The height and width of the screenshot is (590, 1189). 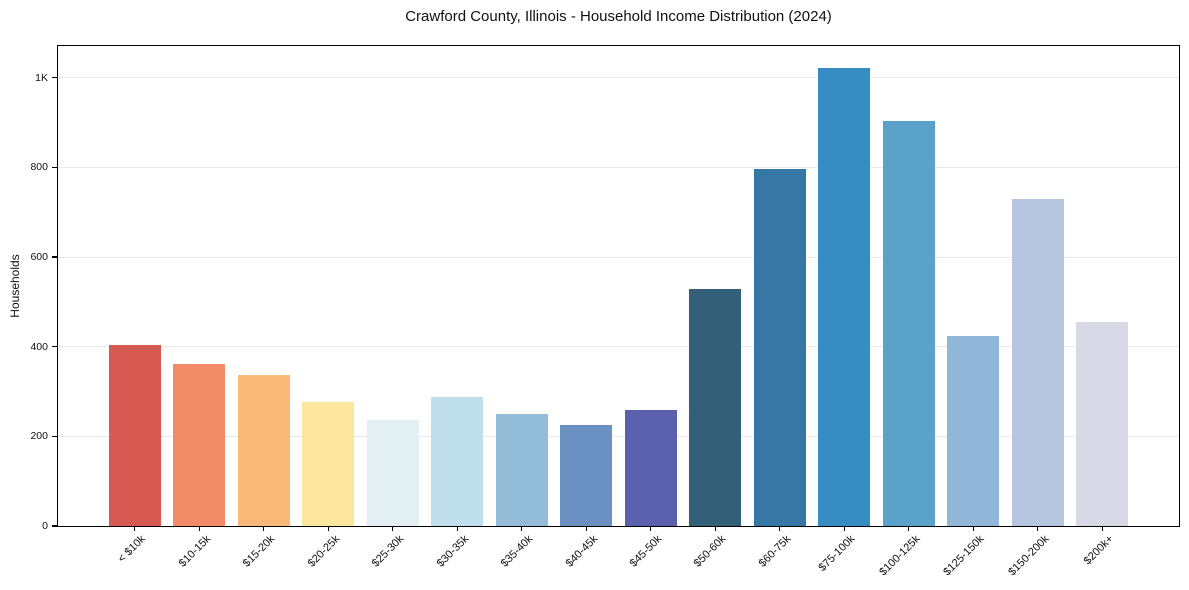 What do you see at coordinates (586, 475) in the screenshot?
I see `bar-40-45k` at bounding box center [586, 475].